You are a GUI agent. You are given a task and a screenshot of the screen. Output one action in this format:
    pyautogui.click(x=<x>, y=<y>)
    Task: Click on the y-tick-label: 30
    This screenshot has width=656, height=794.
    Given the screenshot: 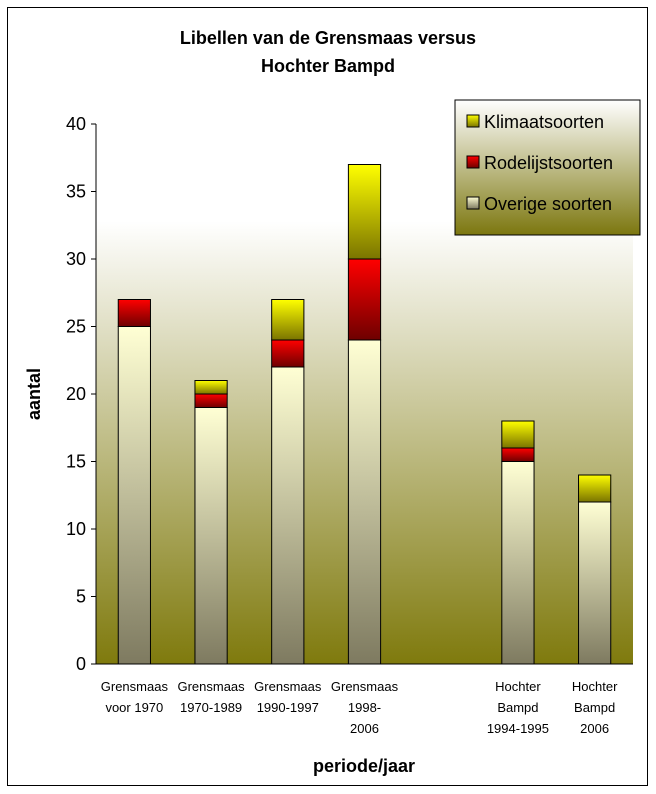 What is the action you would take?
    pyautogui.click(x=76, y=259)
    